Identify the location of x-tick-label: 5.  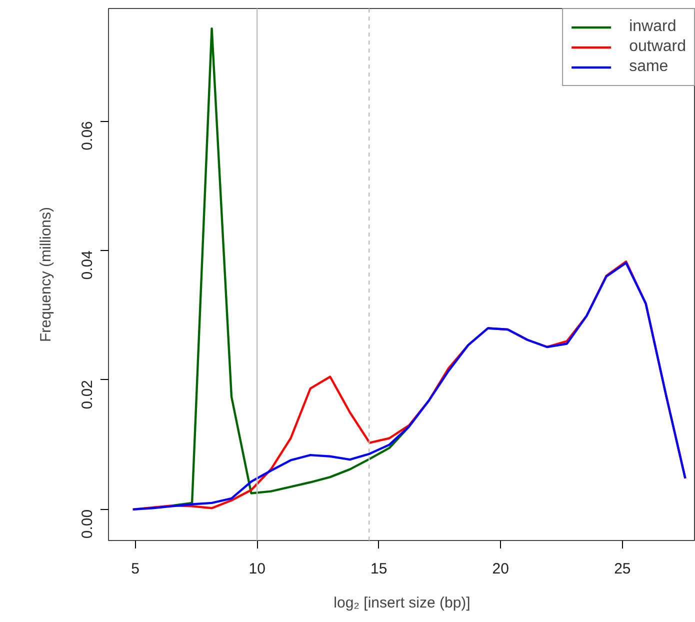
(135, 569).